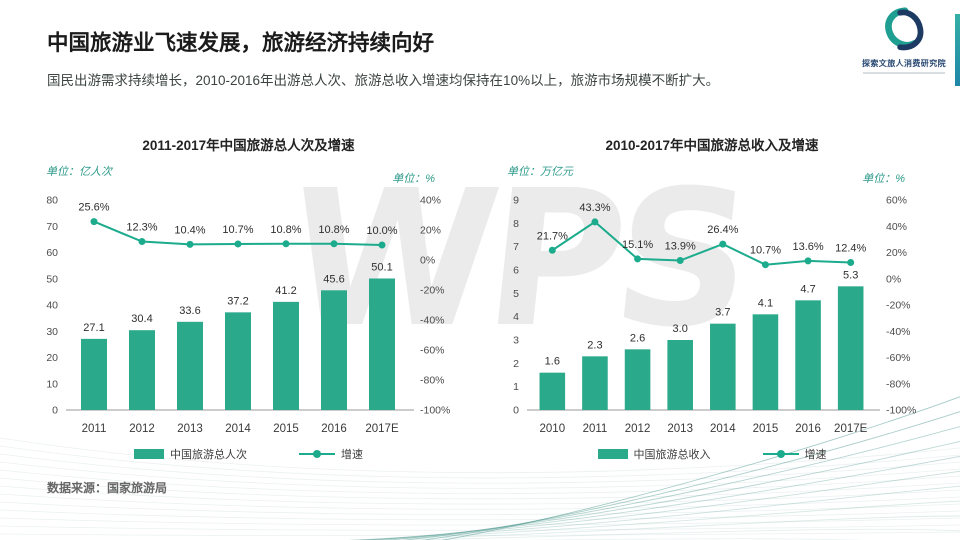  I want to click on logo-text: 探索文旅人消费研究院, so click(904, 63).